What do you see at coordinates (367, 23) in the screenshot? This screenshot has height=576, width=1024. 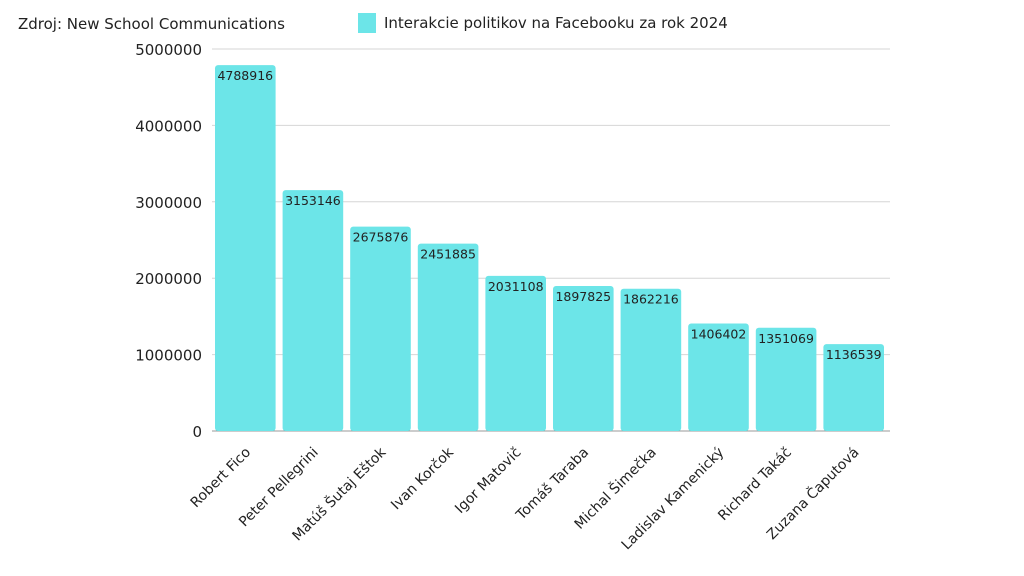 I see `legend-swatch` at bounding box center [367, 23].